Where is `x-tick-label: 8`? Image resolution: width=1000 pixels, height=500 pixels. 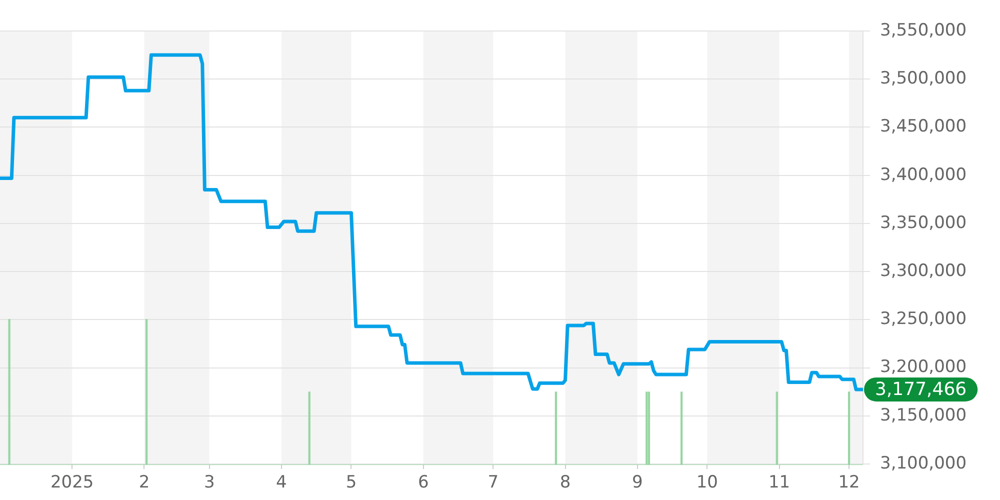
x-tick-label: 8 is located at coordinates (565, 482).